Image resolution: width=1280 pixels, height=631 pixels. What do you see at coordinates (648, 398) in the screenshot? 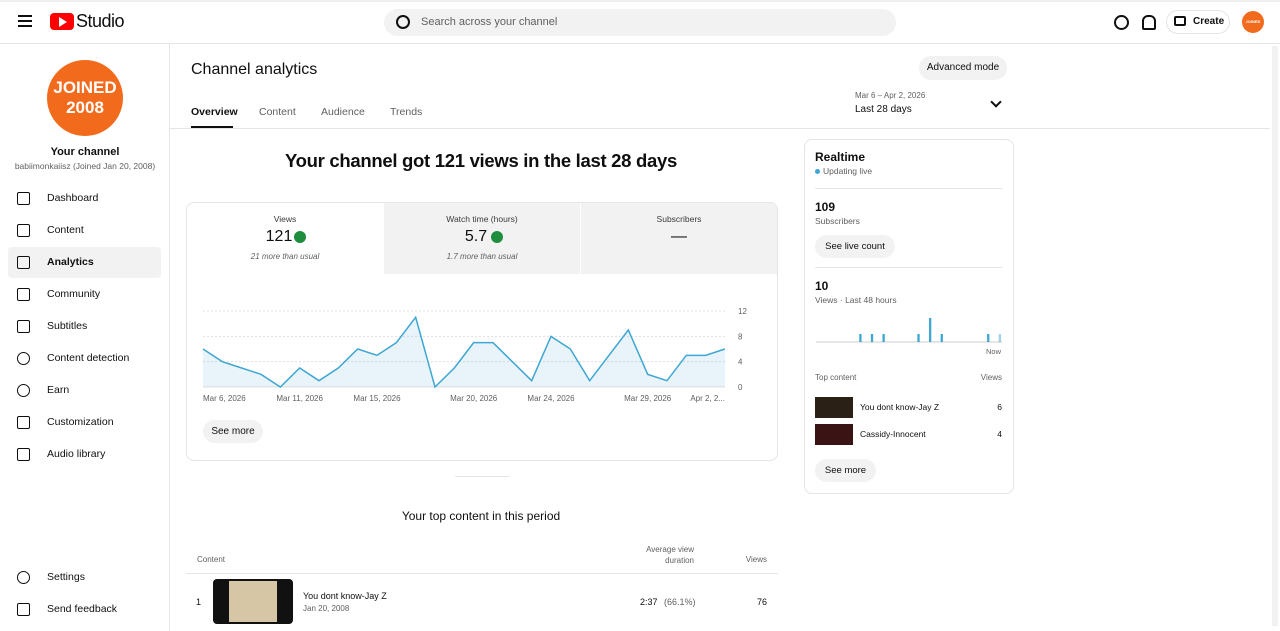
I see `x-tick-label: Mar 29, 2026` at bounding box center [648, 398].